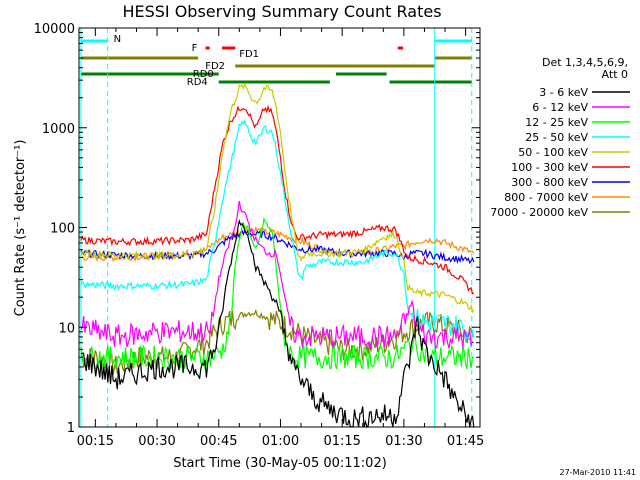 The width and height of the screenshot is (640, 480). What do you see at coordinates (197, 82) in the screenshot?
I see `status-bar-label-rd4: RD4` at bounding box center [197, 82].